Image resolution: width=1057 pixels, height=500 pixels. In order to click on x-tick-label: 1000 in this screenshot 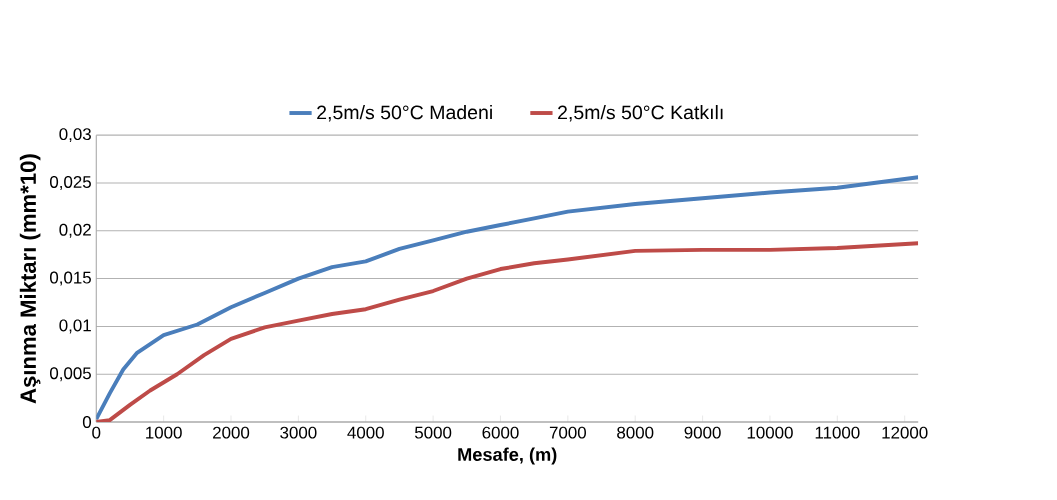, I will do `click(164, 432)`.